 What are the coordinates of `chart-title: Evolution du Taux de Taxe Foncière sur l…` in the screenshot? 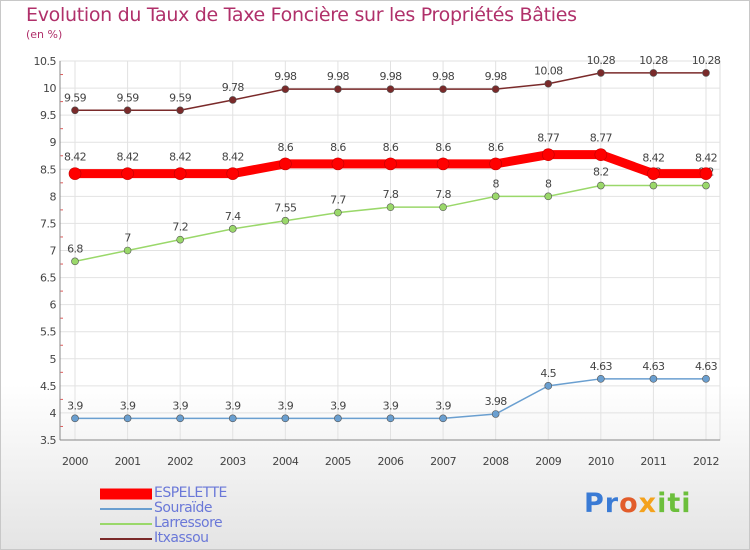 It's located at (301, 15).